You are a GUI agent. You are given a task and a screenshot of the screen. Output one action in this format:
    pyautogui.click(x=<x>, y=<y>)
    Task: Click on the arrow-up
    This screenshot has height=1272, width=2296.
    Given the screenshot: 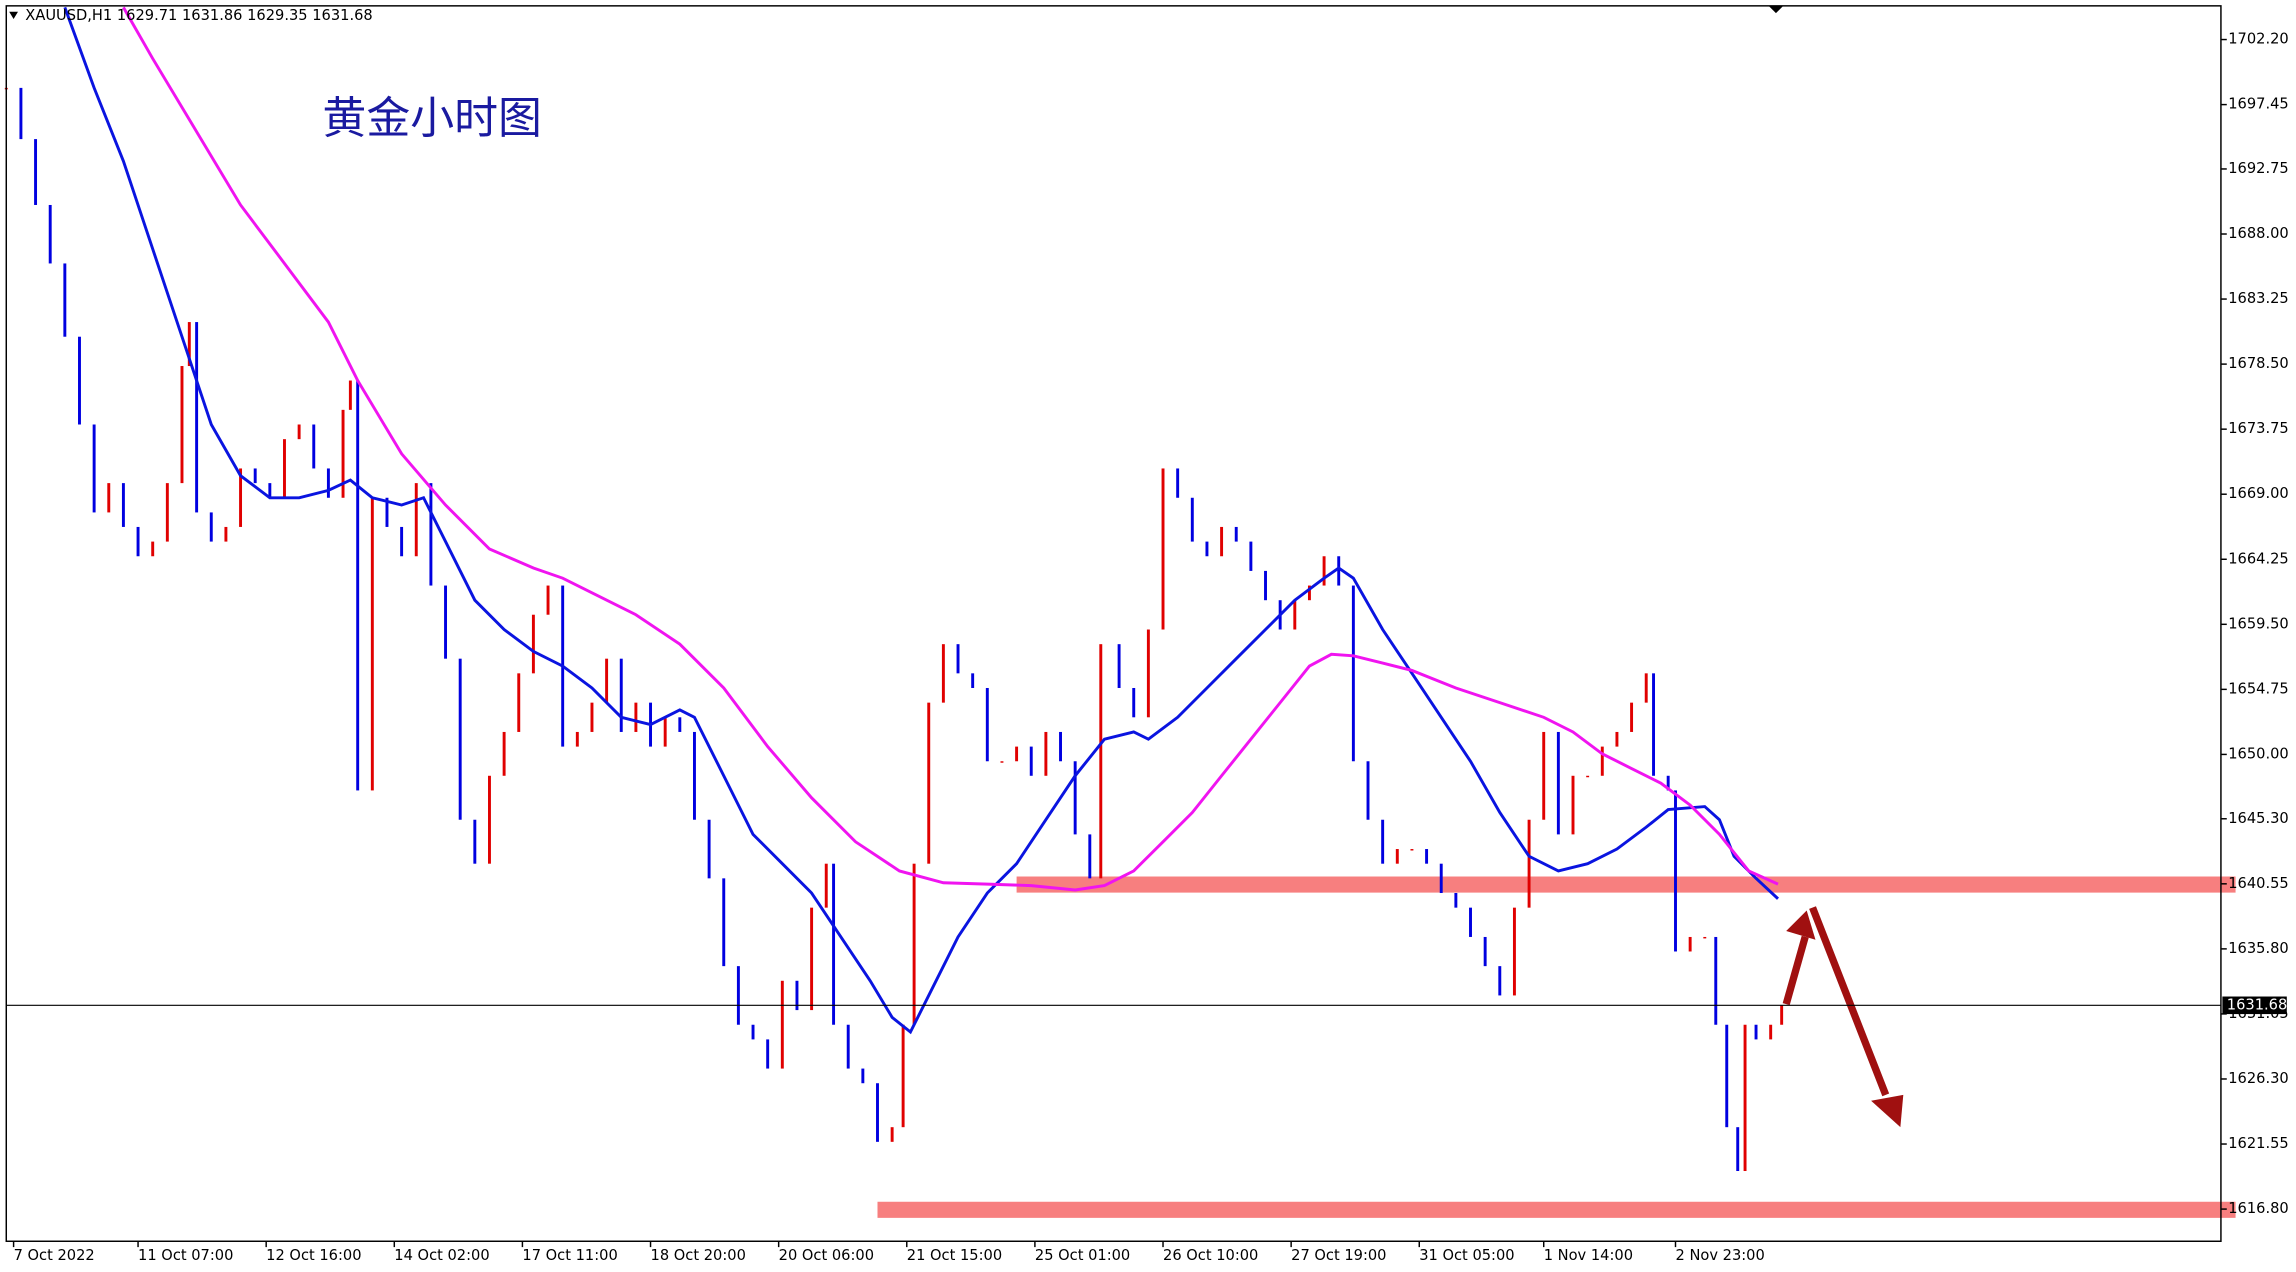 What is the action you would take?
    pyautogui.click(x=1799, y=958)
    